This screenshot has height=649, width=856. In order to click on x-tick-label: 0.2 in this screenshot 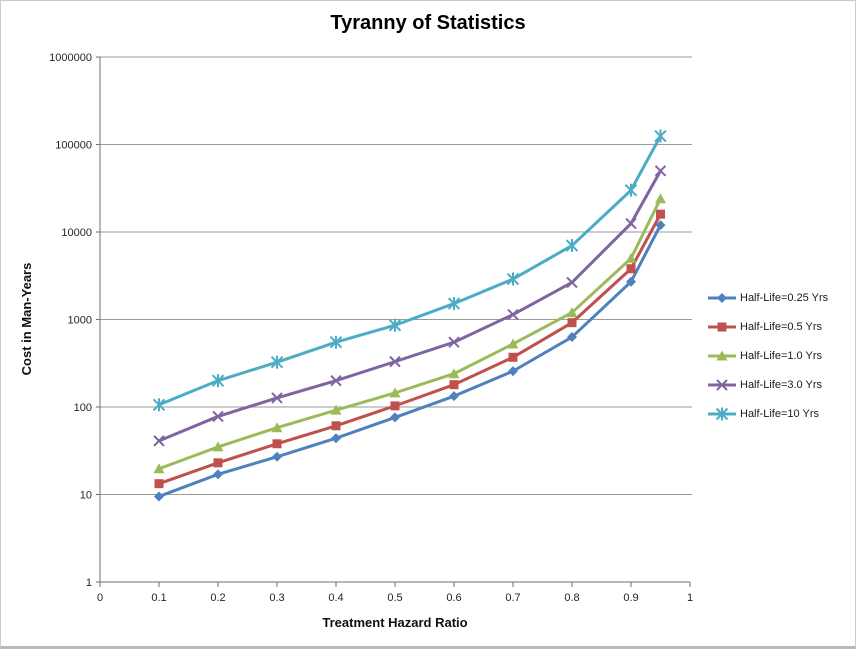, I will do `click(217, 598)`.